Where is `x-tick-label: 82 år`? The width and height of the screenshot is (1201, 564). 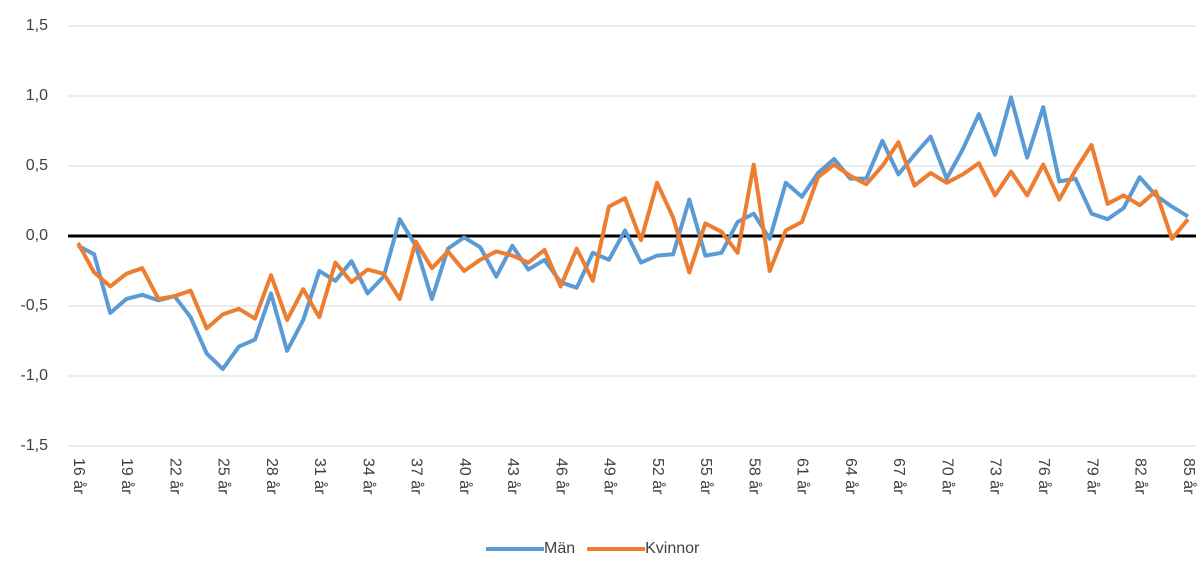
x-tick-label: 82 år is located at coordinates (1141, 476).